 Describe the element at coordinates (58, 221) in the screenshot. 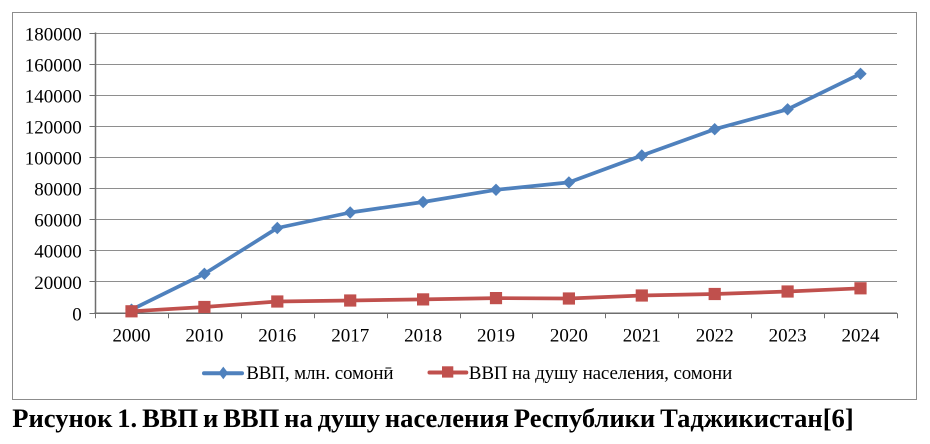

I see `svg-text: 60000` at that location.